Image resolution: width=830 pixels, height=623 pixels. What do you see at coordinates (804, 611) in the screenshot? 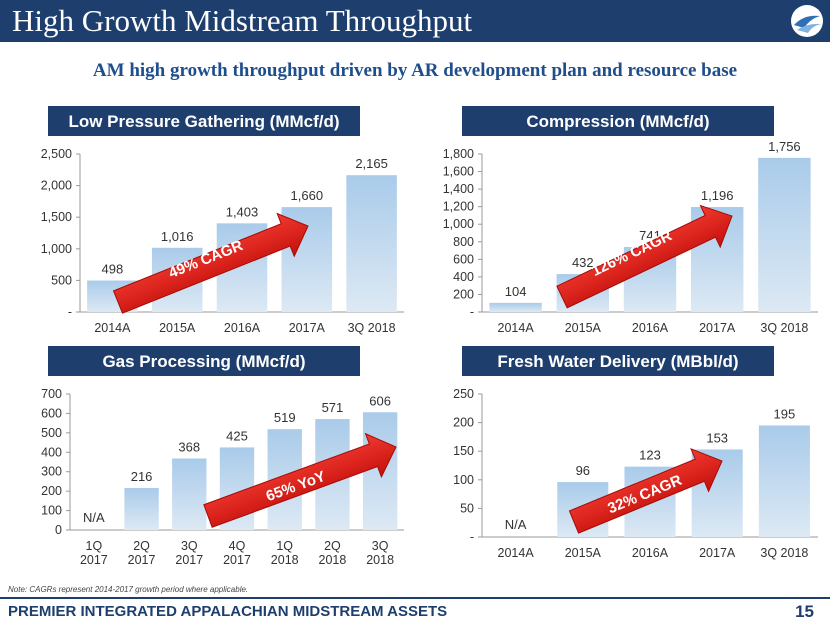
I see `page-number: 15` at bounding box center [804, 611].